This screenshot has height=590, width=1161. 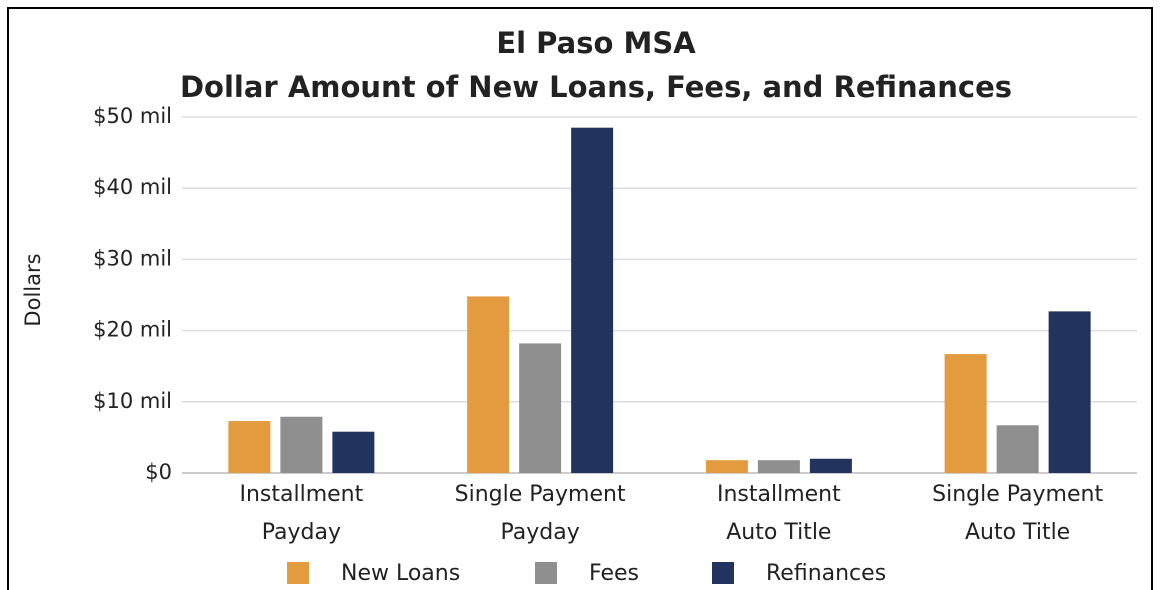 What do you see at coordinates (132, 401) in the screenshot?
I see `y-tick-label: $10 mil` at bounding box center [132, 401].